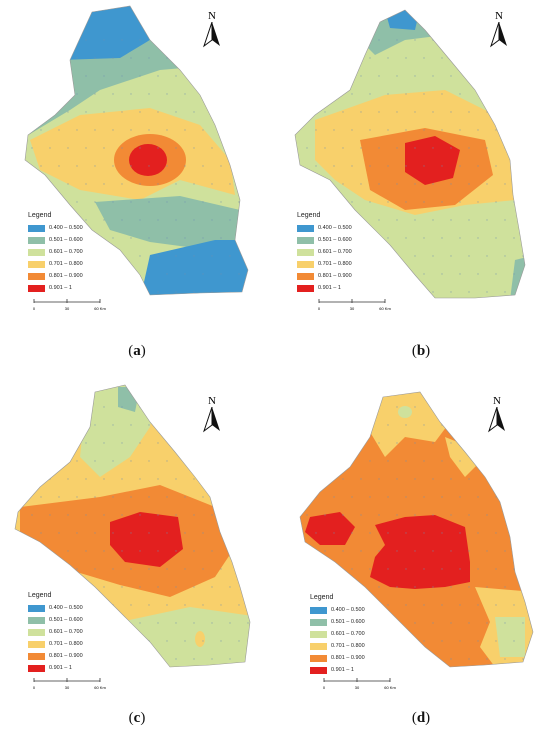 The image size is (550, 735). Describe the element at coordinates (498, 34) in the screenshot. I see `north-arrow-icon` at that location.